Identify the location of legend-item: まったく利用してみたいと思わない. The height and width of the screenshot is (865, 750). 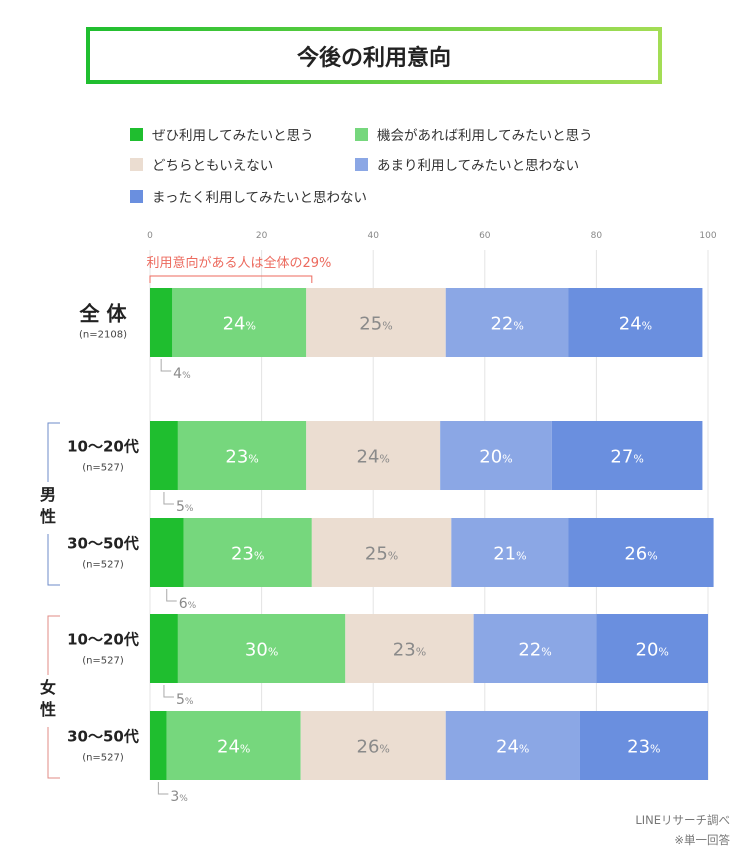
(248, 196).